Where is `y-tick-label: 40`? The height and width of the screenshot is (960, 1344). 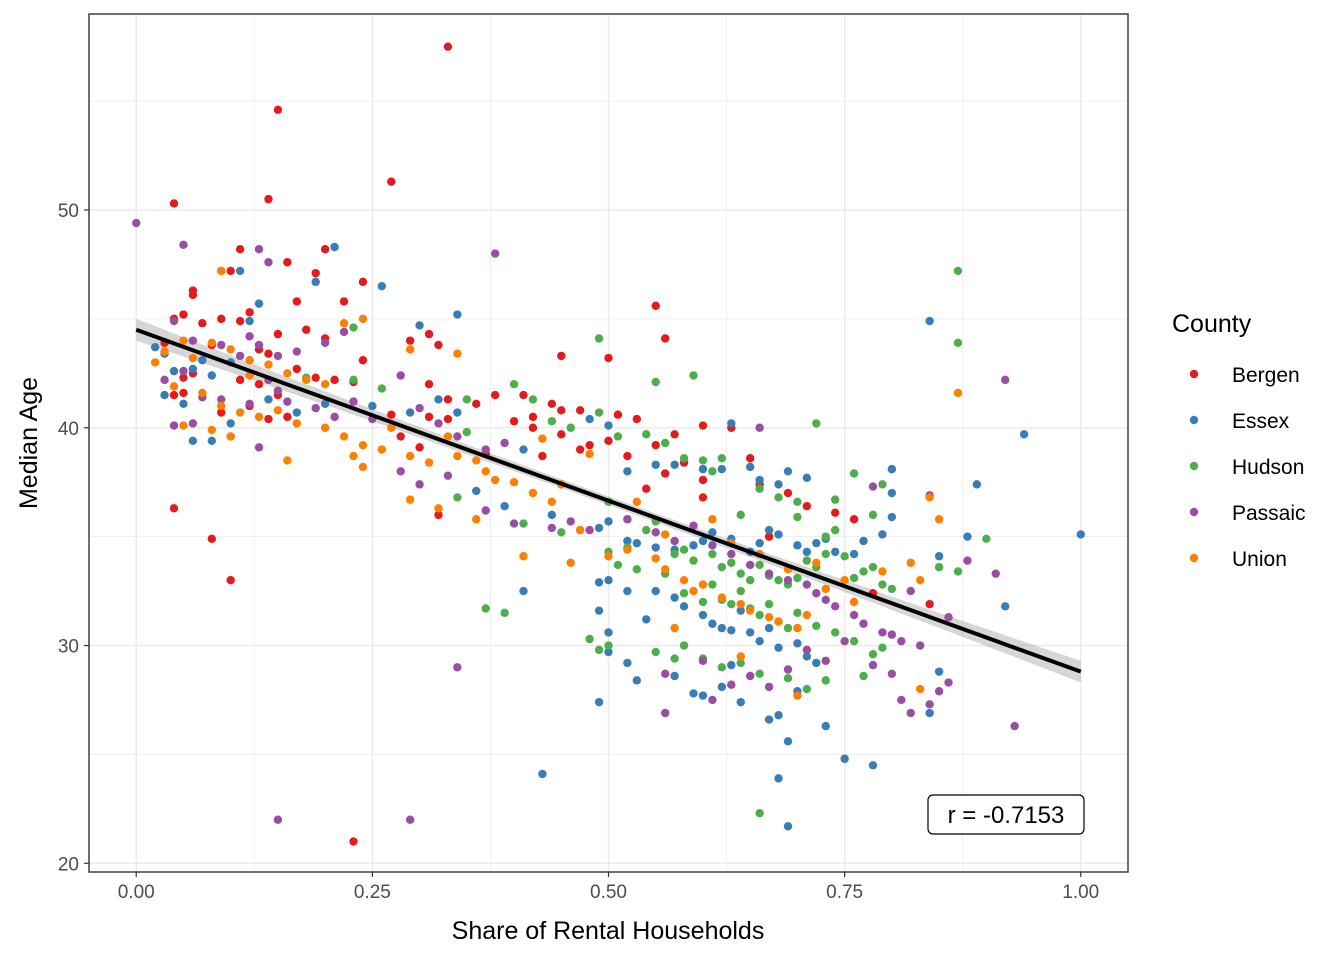 y-tick-label: 40 is located at coordinates (68, 429).